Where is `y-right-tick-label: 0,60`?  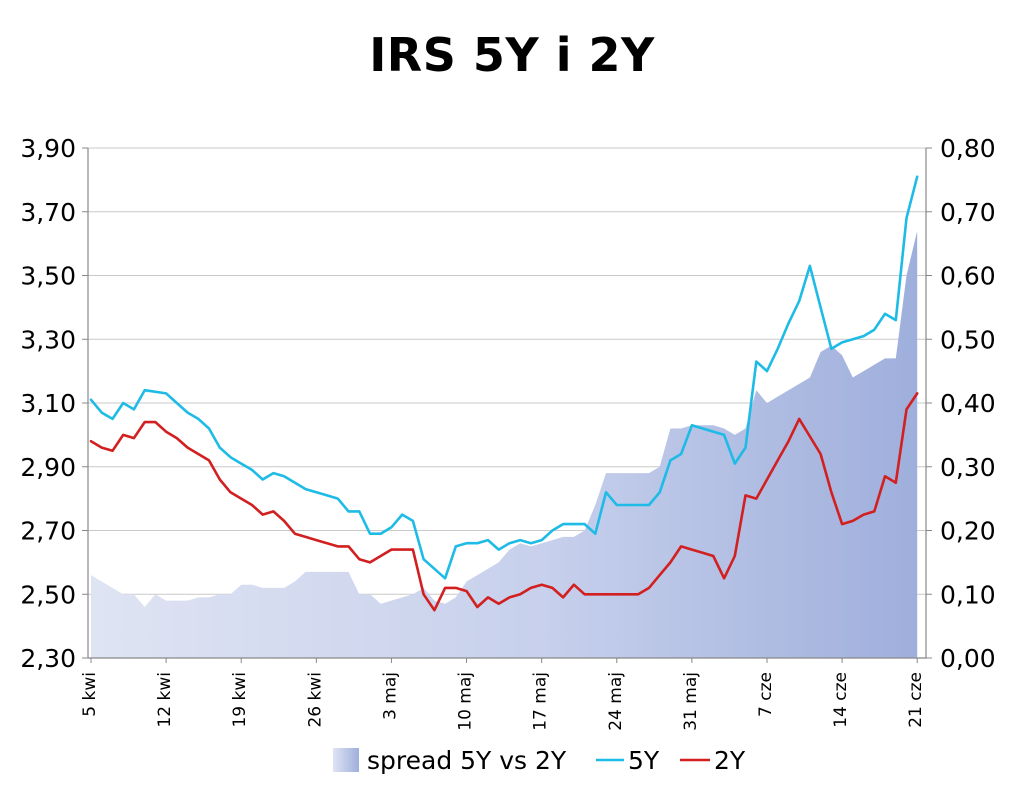
y-right-tick-label: 0,60 is located at coordinates (968, 276).